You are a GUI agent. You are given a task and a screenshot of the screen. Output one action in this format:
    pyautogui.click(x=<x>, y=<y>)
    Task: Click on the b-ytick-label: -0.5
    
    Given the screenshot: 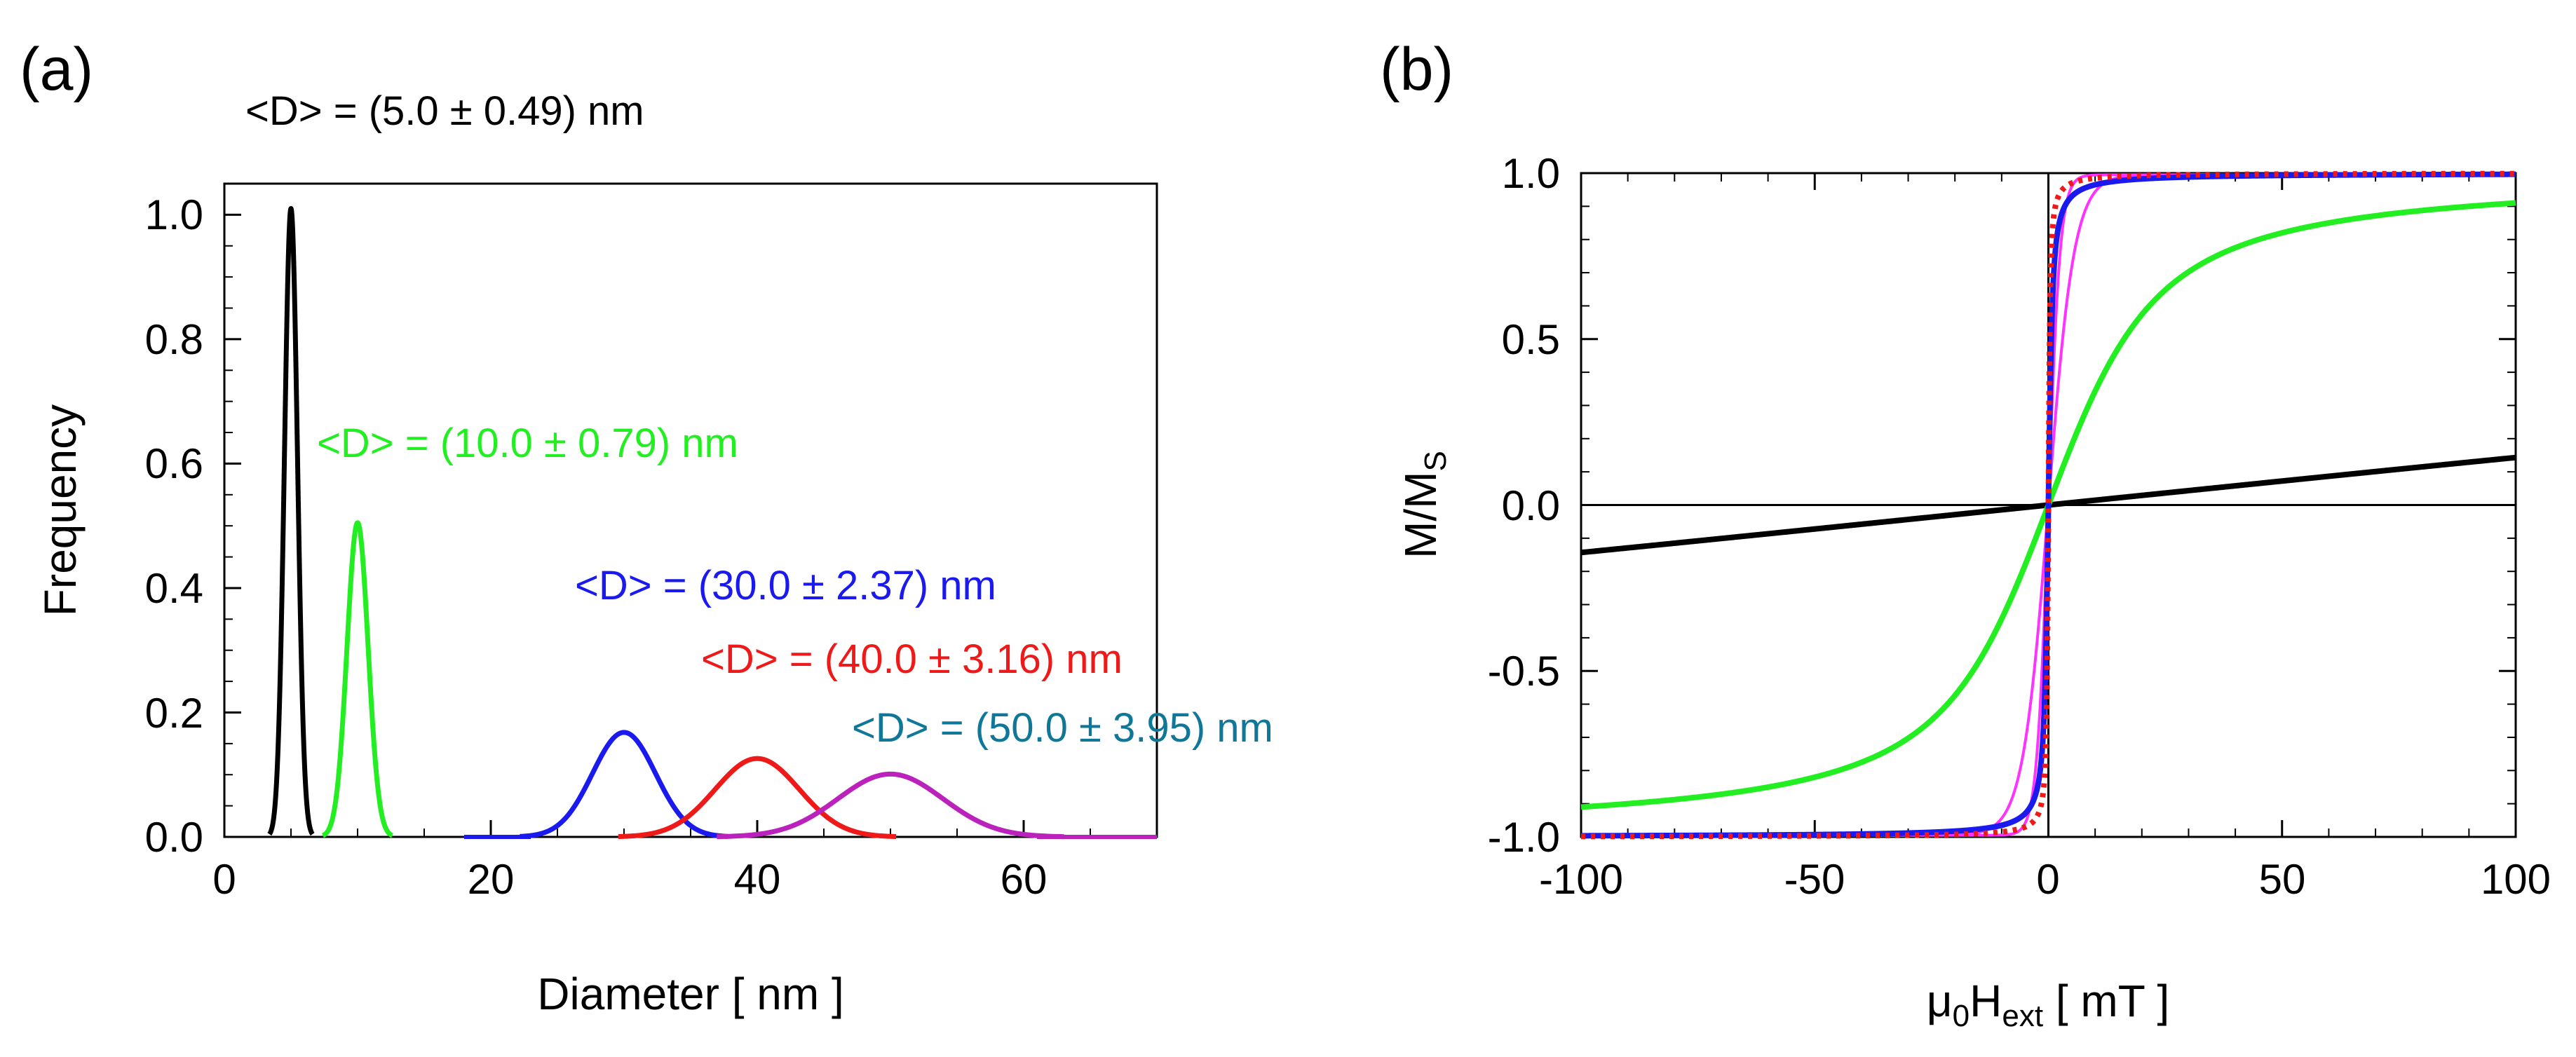 What is the action you would take?
    pyautogui.click(x=1524, y=671)
    